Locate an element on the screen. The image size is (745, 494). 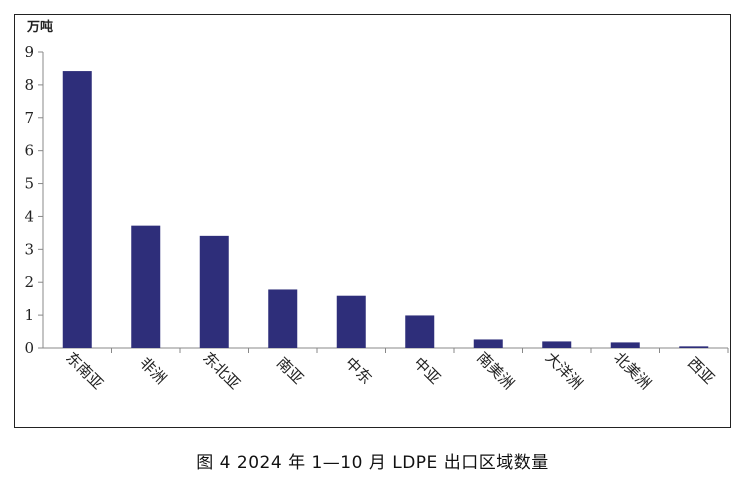
y-tick-label: 7 is located at coordinates (29, 118).